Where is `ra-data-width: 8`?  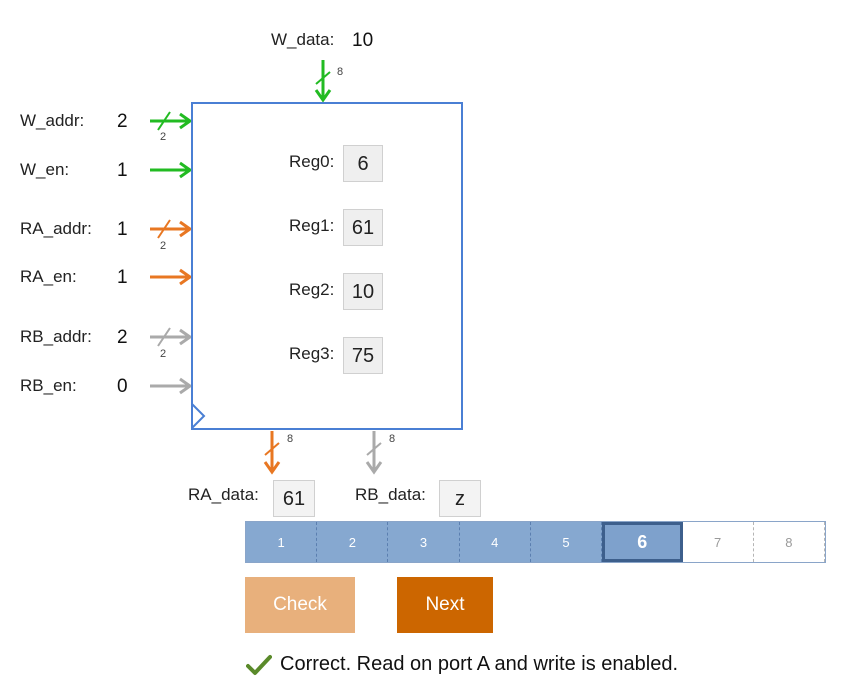
ra-data-width: 8 is located at coordinates (290, 439).